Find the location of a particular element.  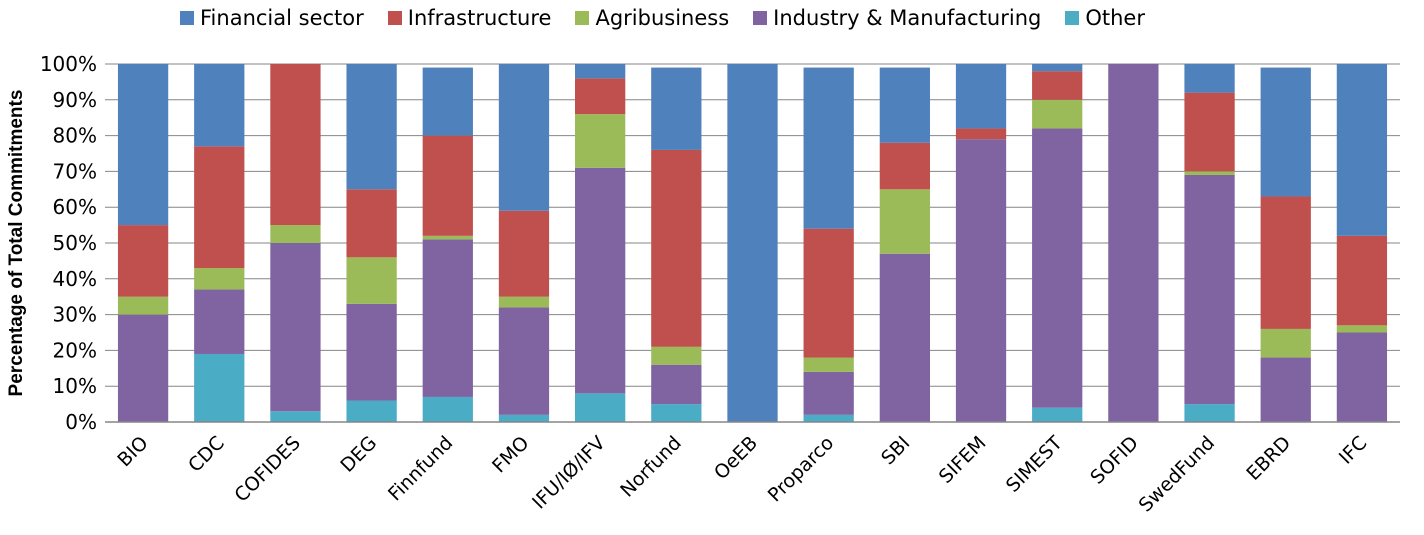

legend-item-industry-manufacturing: Industry & Manufacturing is located at coordinates (897, 18).